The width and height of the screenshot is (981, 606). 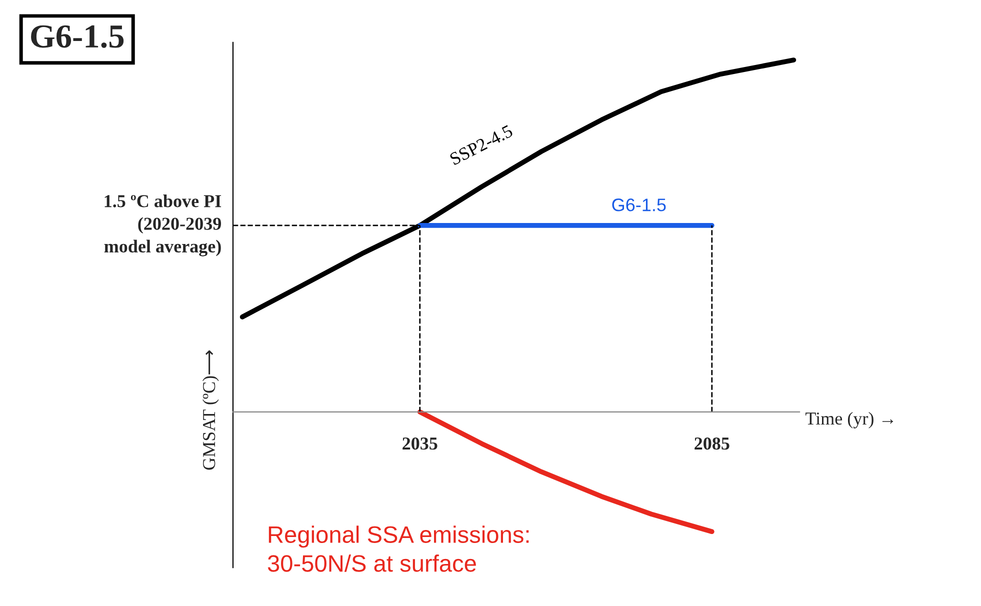 I want to click on x-tick-label: 2035, so click(x=420, y=443).